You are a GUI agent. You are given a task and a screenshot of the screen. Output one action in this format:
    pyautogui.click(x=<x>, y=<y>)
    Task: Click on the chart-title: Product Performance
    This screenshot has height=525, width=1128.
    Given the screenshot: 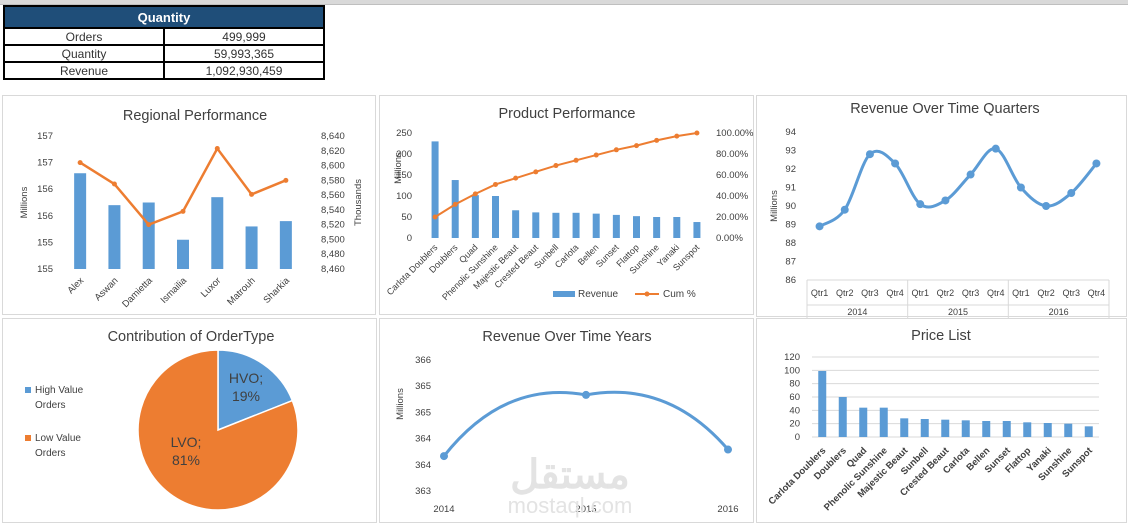 What is the action you would take?
    pyautogui.click(x=566, y=114)
    